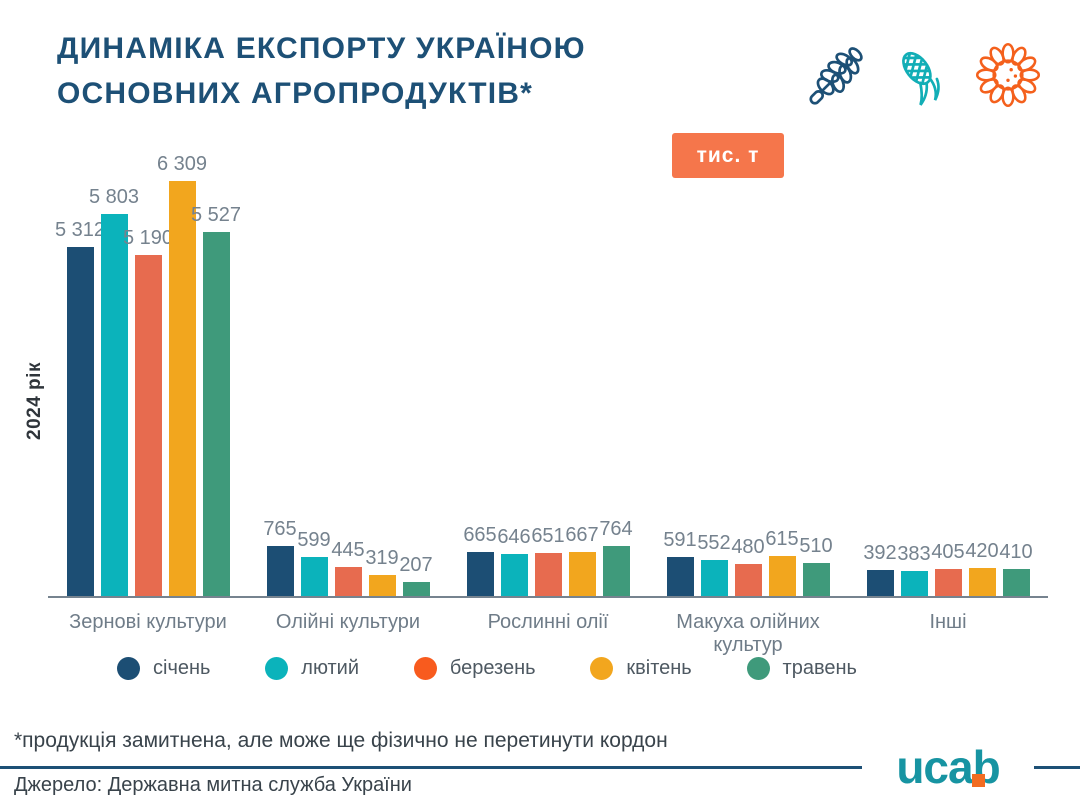  Describe the element at coordinates (782, 538) in the screenshot. I see `bar-value-label: 615` at that location.